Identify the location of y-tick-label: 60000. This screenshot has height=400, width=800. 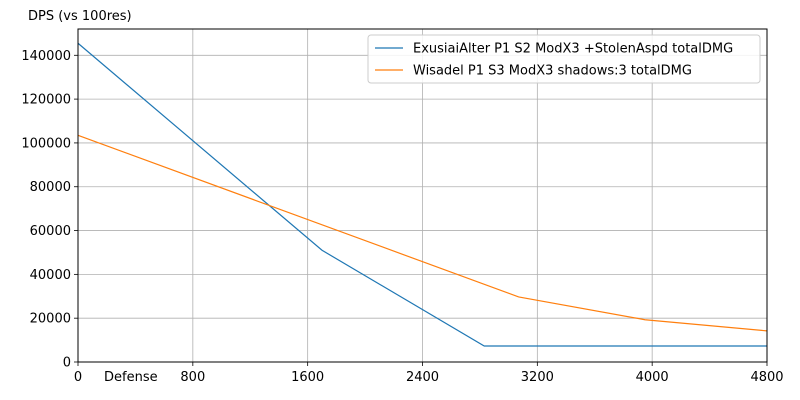
(50, 231).